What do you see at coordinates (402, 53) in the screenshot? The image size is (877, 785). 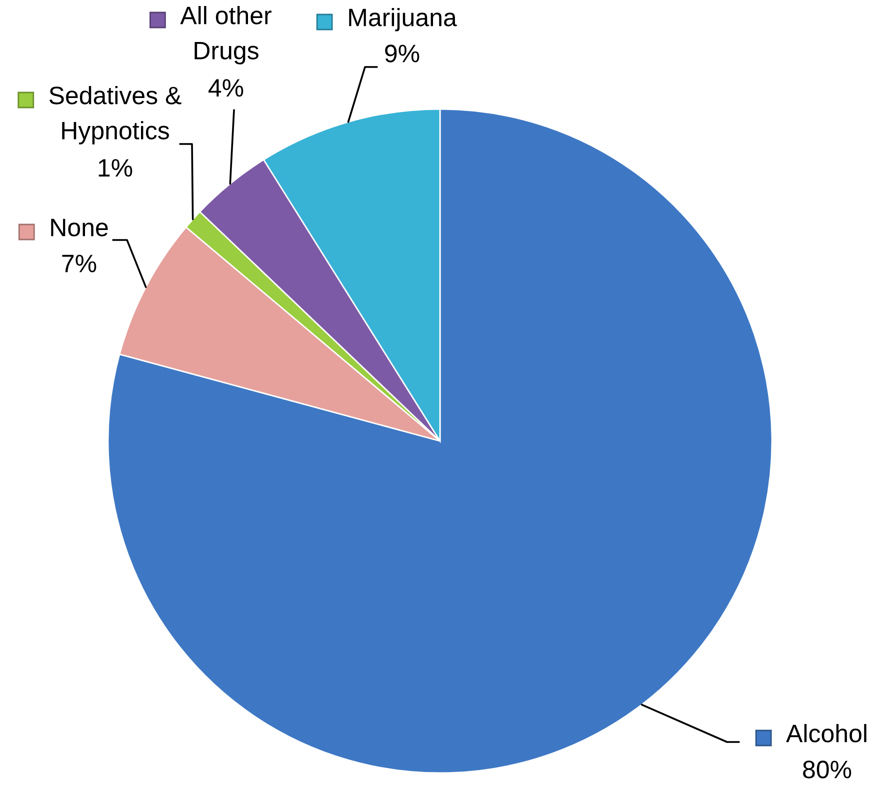 I see `data-label: 9%` at bounding box center [402, 53].